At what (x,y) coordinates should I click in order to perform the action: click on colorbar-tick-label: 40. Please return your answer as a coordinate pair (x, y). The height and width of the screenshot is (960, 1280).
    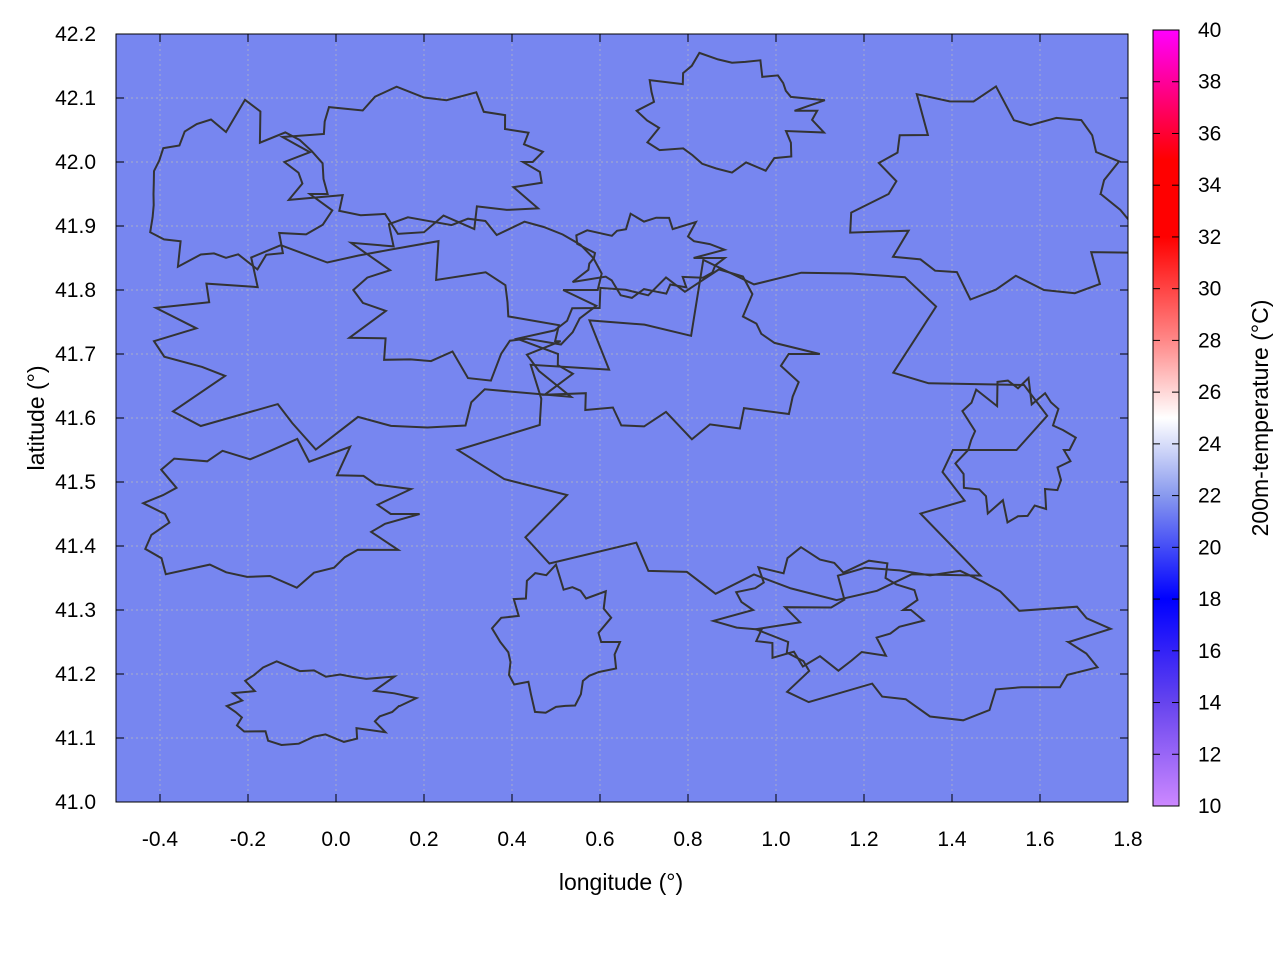
    Looking at the image, I should click on (1209, 30).